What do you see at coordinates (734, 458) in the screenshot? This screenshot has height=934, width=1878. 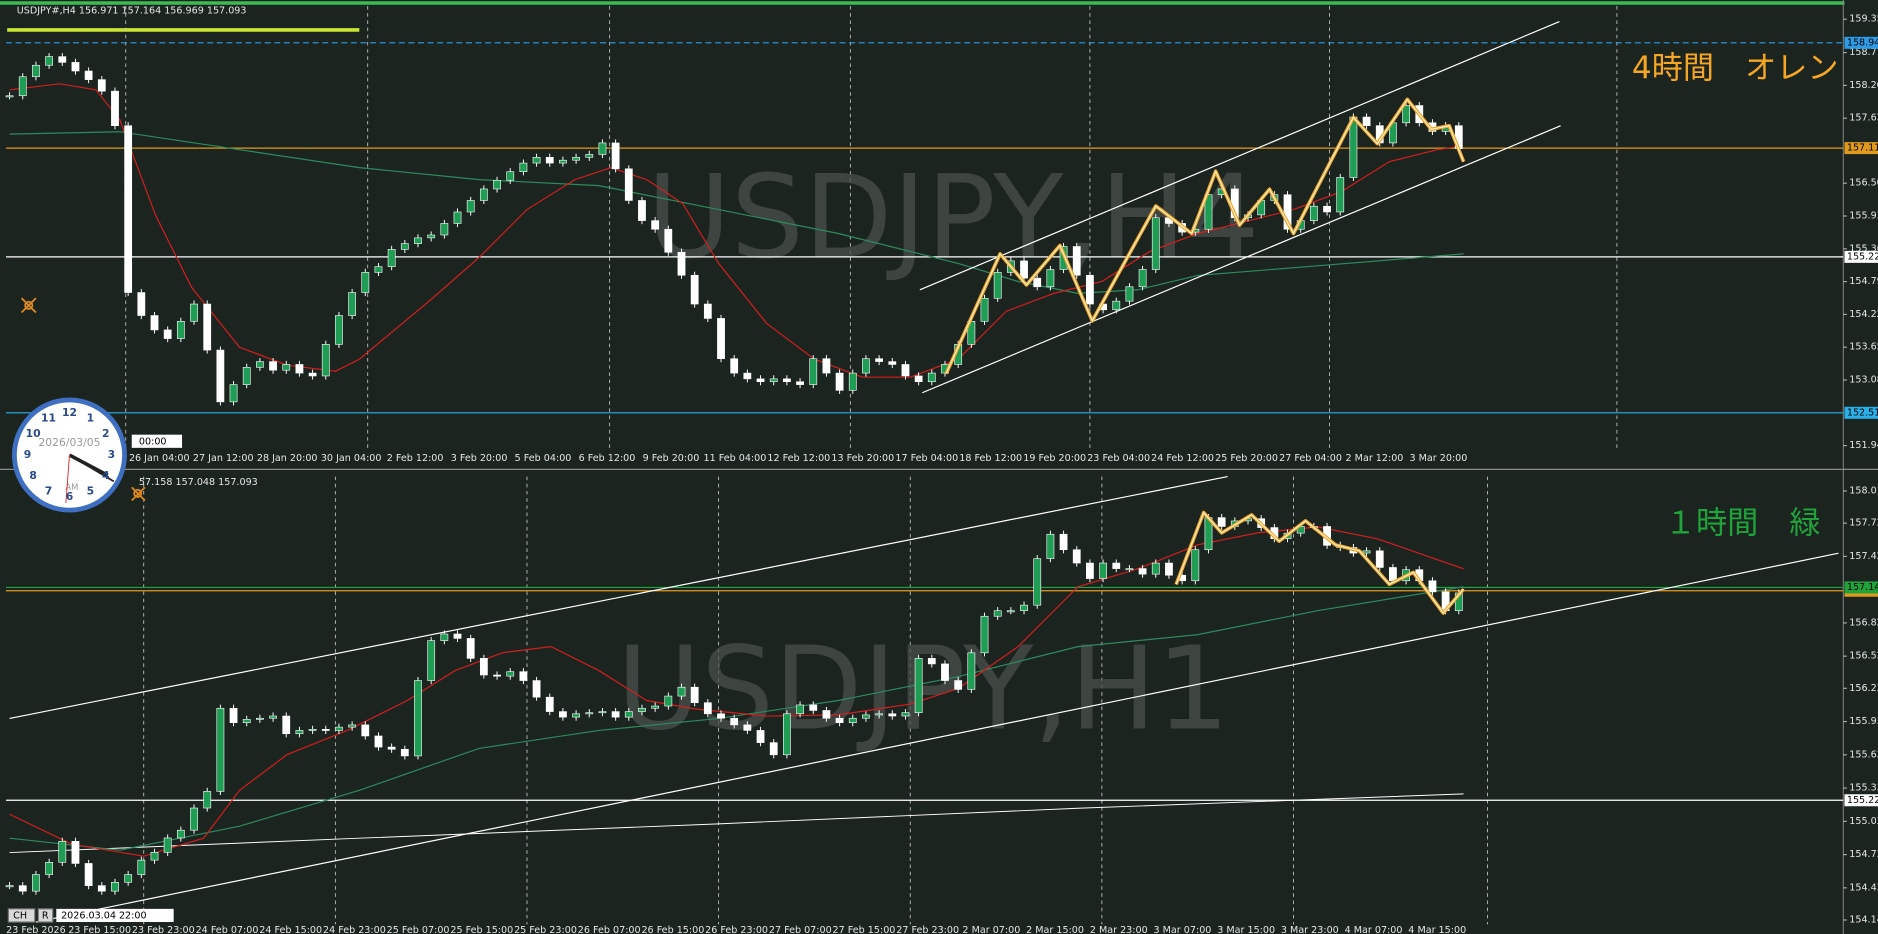 I see `x-tick-label: 11 Feb 04:00` at bounding box center [734, 458].